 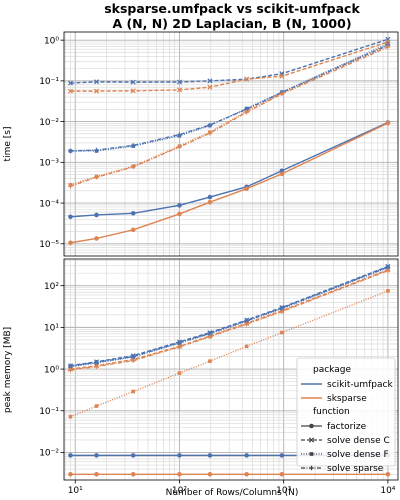 I want to click on legend-box, so click(x=346, y=412).